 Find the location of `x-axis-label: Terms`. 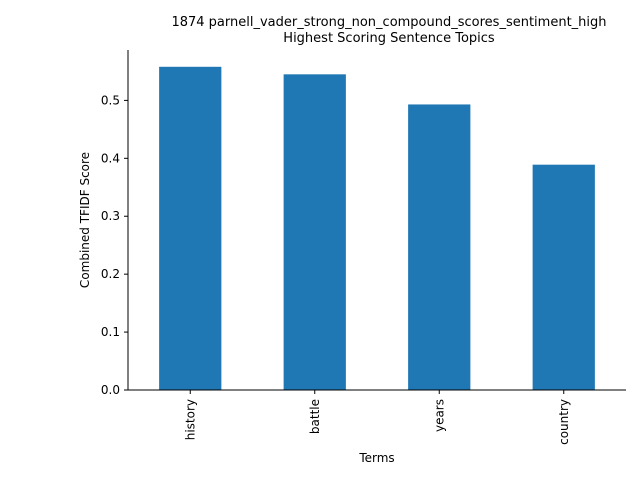

x-axis-label: Terms is located at coordinates (376, 458).